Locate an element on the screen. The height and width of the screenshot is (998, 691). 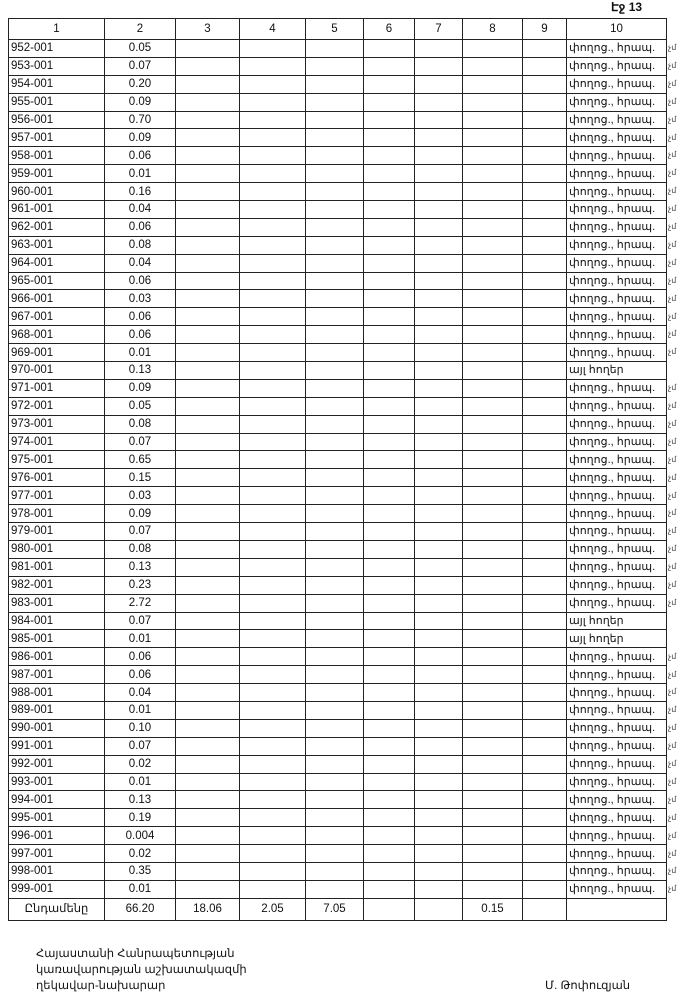
column-header: 6 is located at coordinates (389, 29).